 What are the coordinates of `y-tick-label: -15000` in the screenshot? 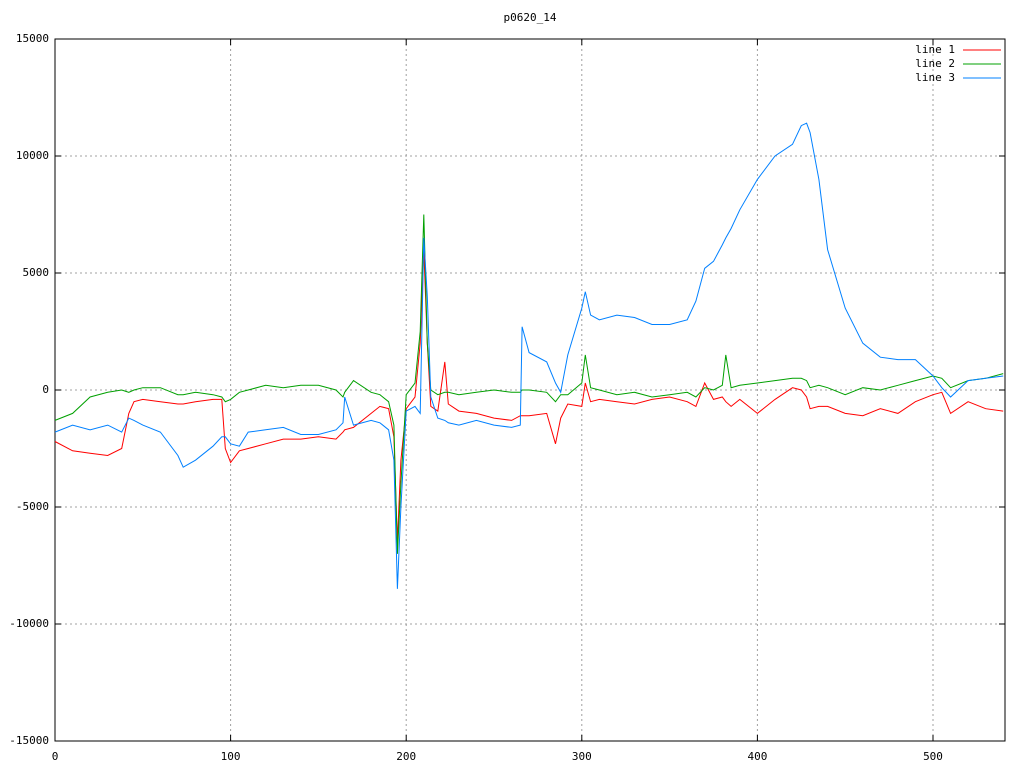 It's located at (29, 740).